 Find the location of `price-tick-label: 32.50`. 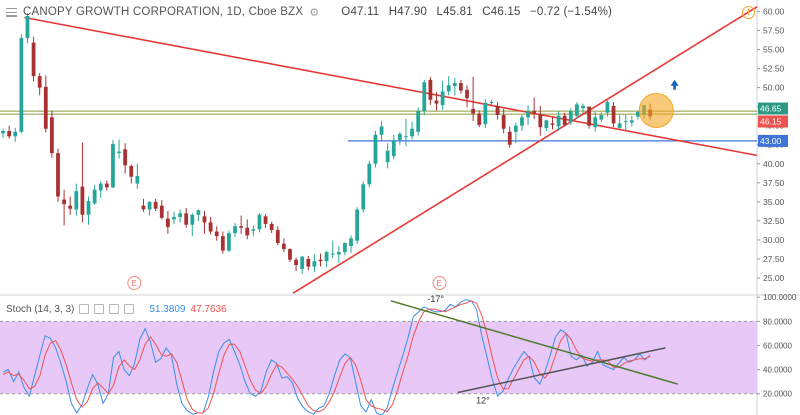

price-tick-label: 32.50 is located at coordinates (774, 221).